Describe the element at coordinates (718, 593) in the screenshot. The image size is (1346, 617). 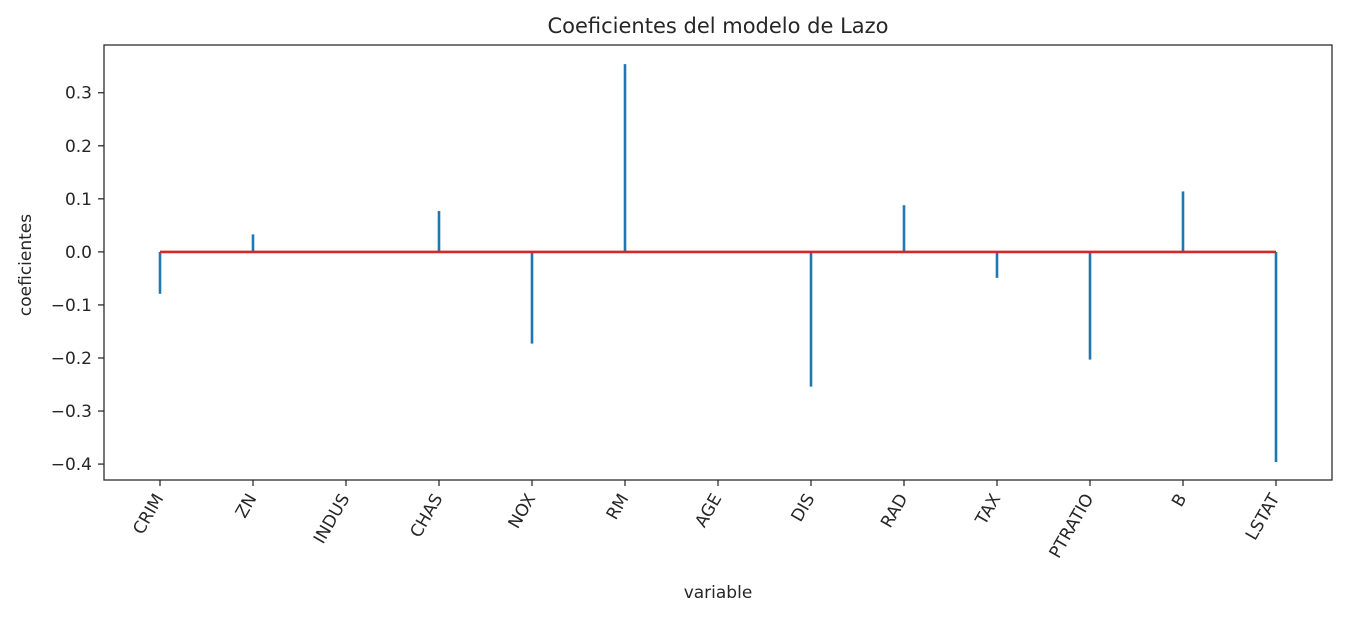
I see `x-axis-label: variable` at that location.